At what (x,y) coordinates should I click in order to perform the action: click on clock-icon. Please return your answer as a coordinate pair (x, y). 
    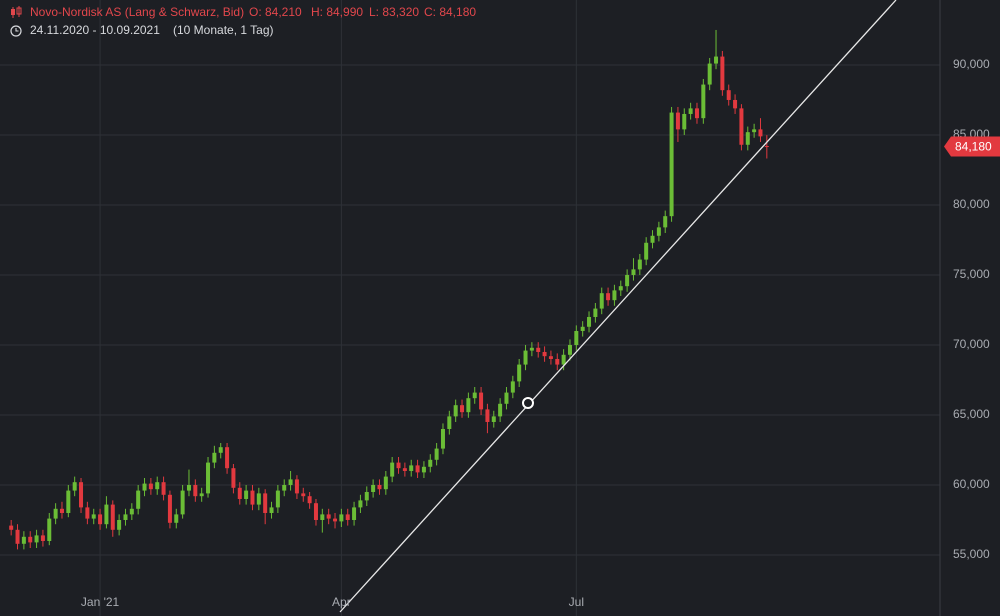
    Looking at the image, I should click on (16, 31).